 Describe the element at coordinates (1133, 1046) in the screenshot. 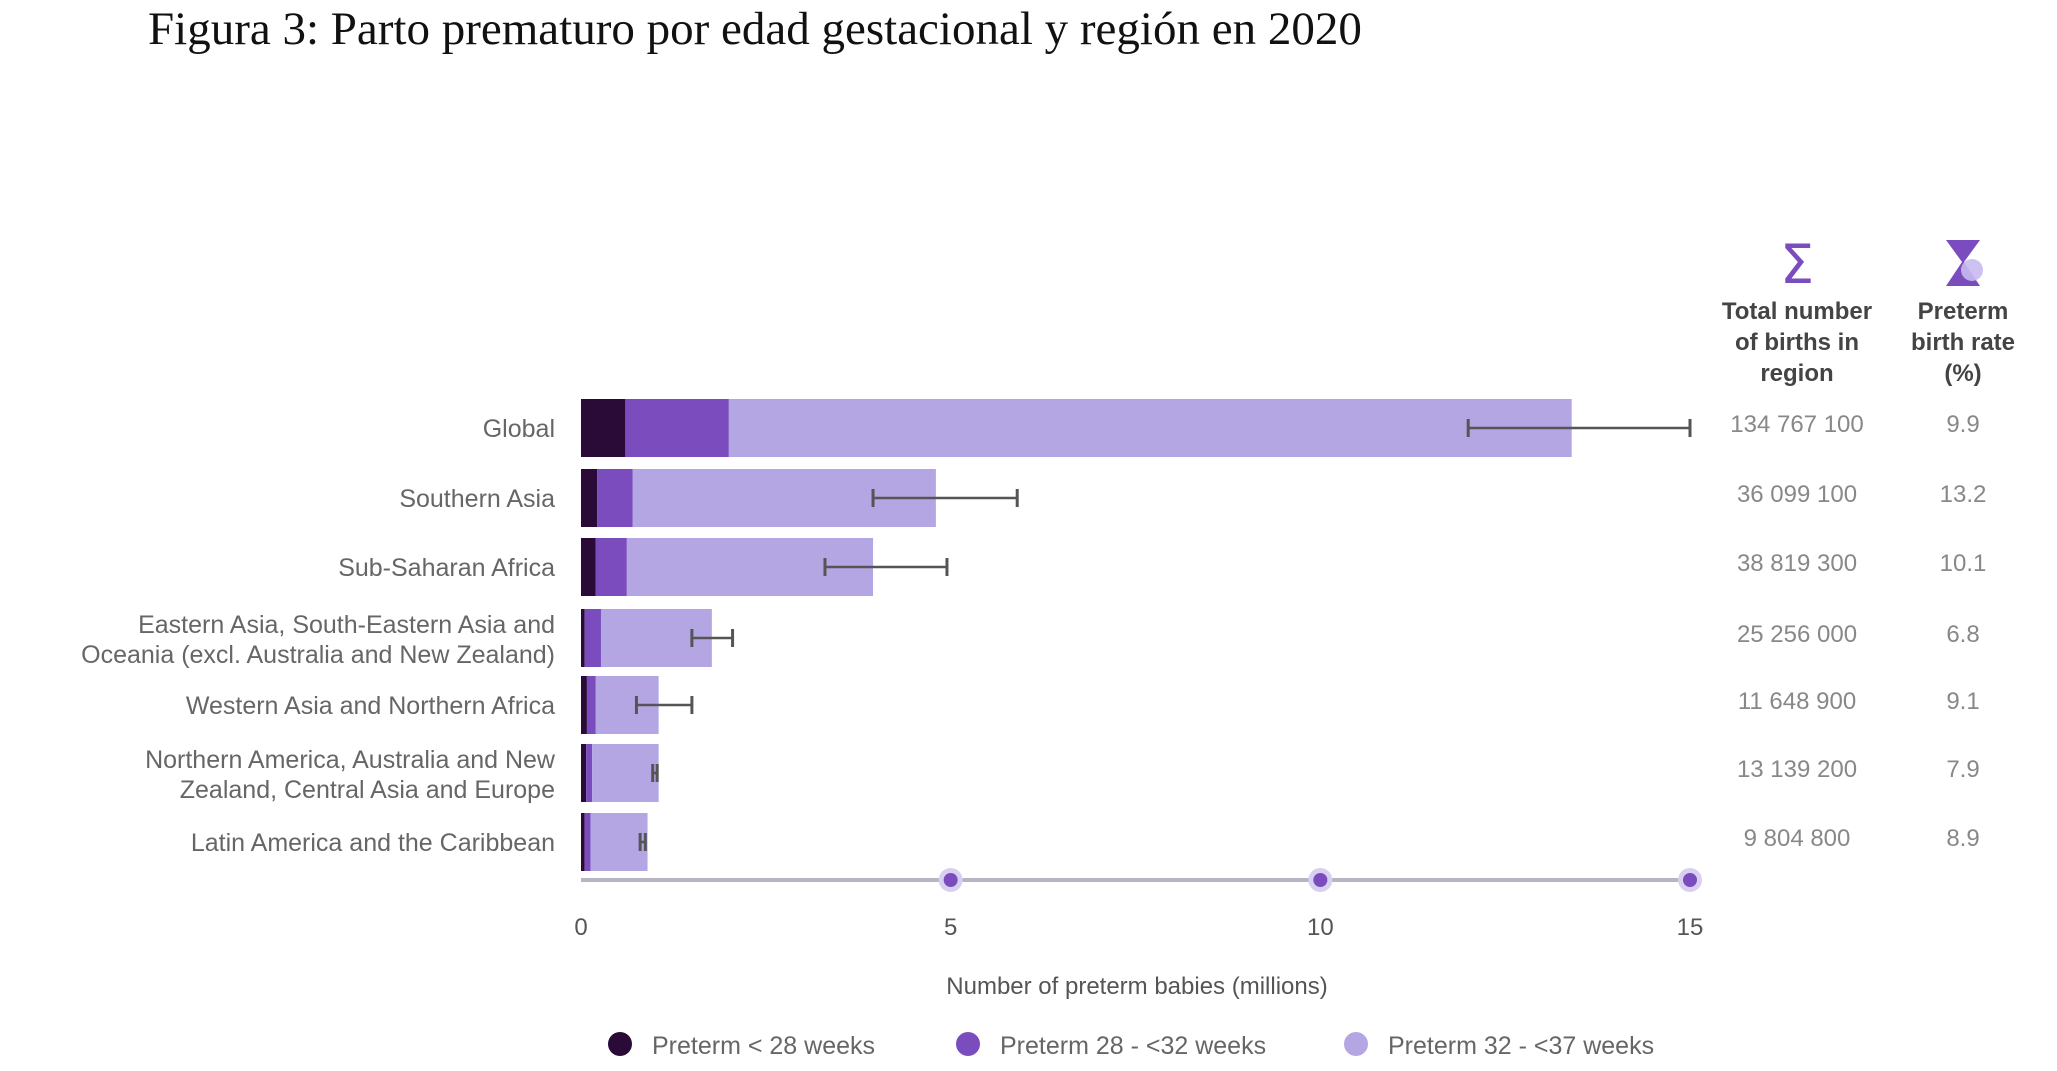

I see `legend-label: Preterm 28 - <32 weeks` at that location.